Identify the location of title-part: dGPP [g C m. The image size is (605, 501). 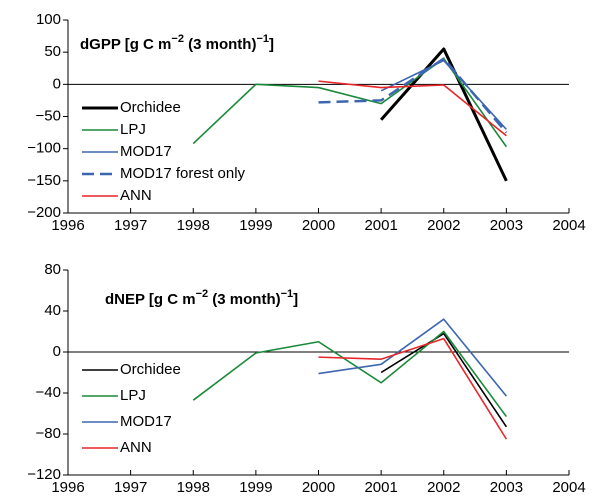
(125, 44).